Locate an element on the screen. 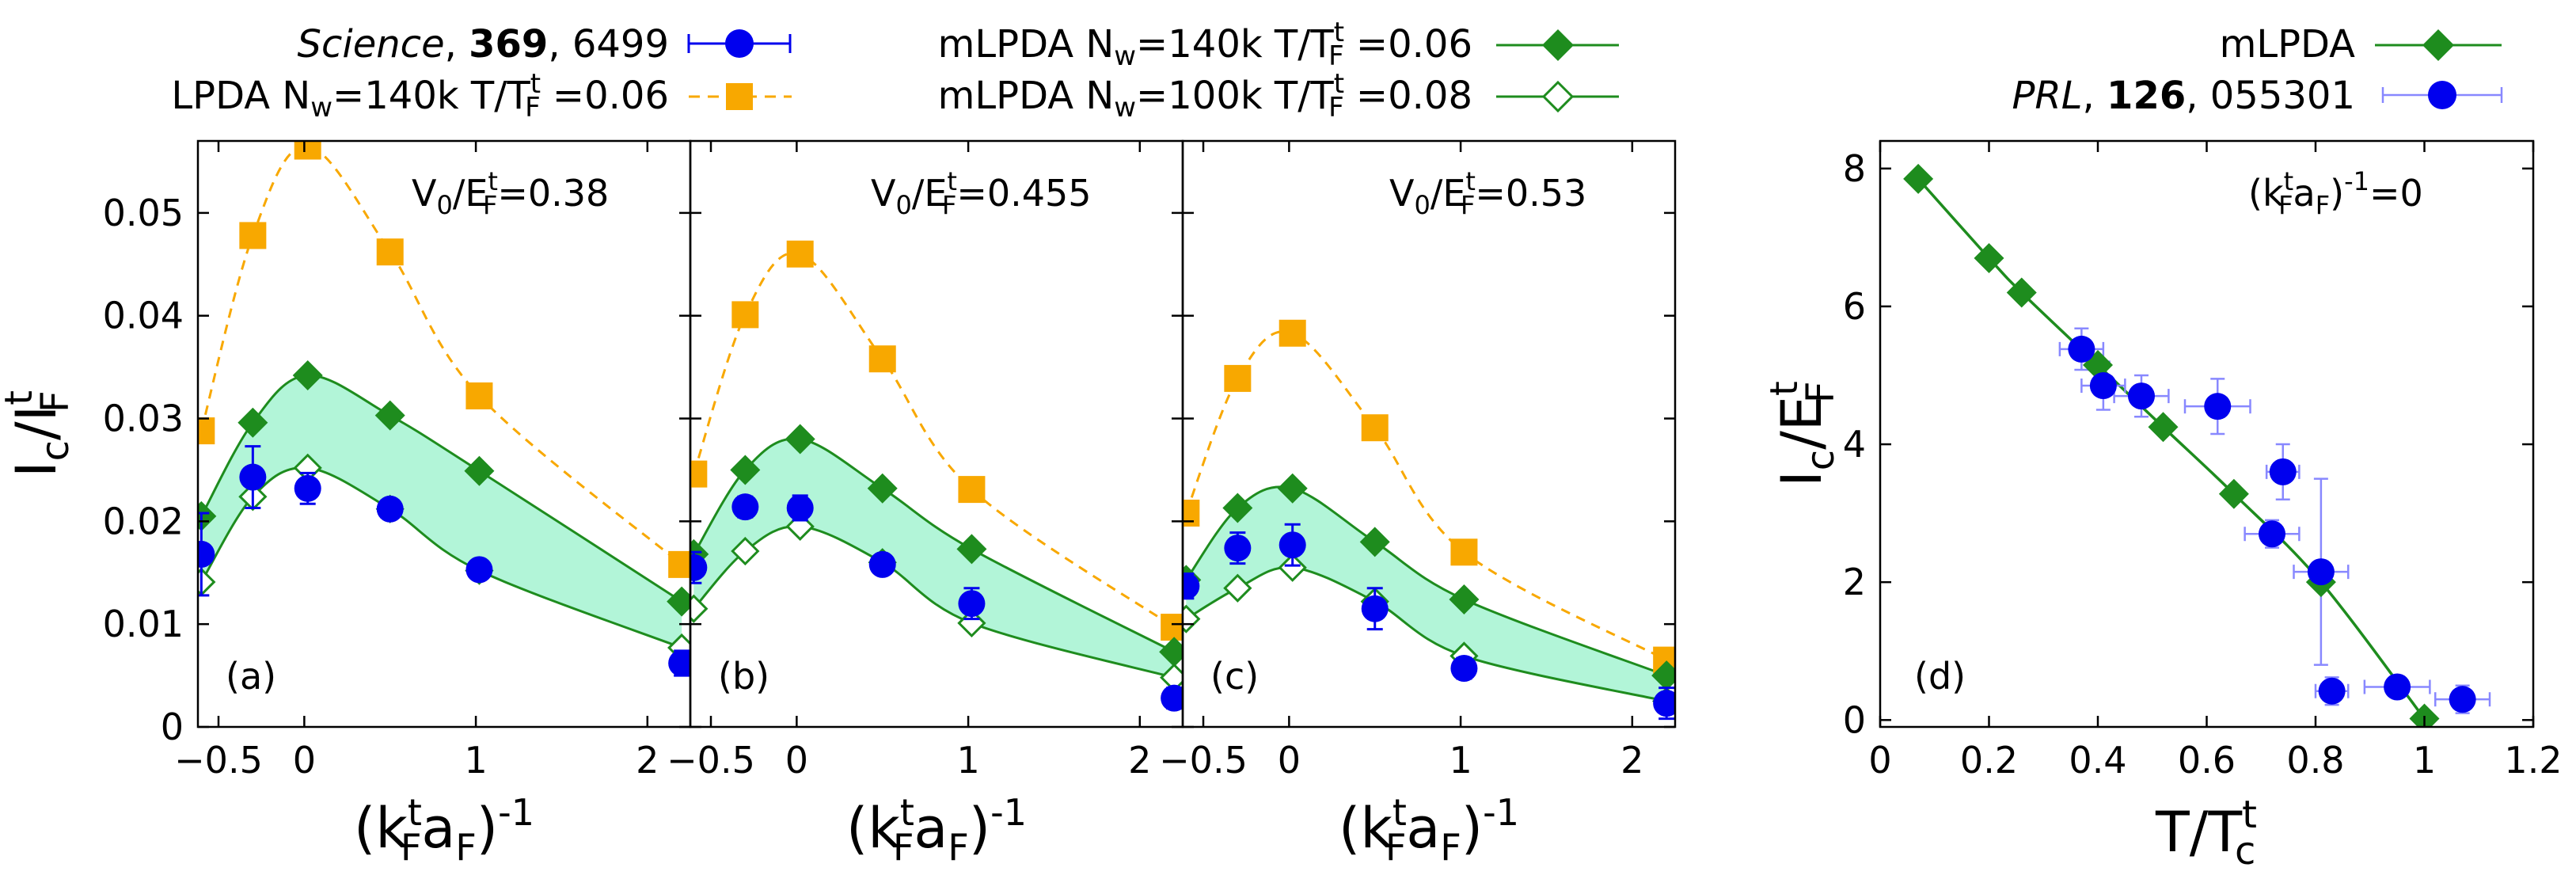  x-tick-label: 0.6 is located at coordinates (2207, 760).